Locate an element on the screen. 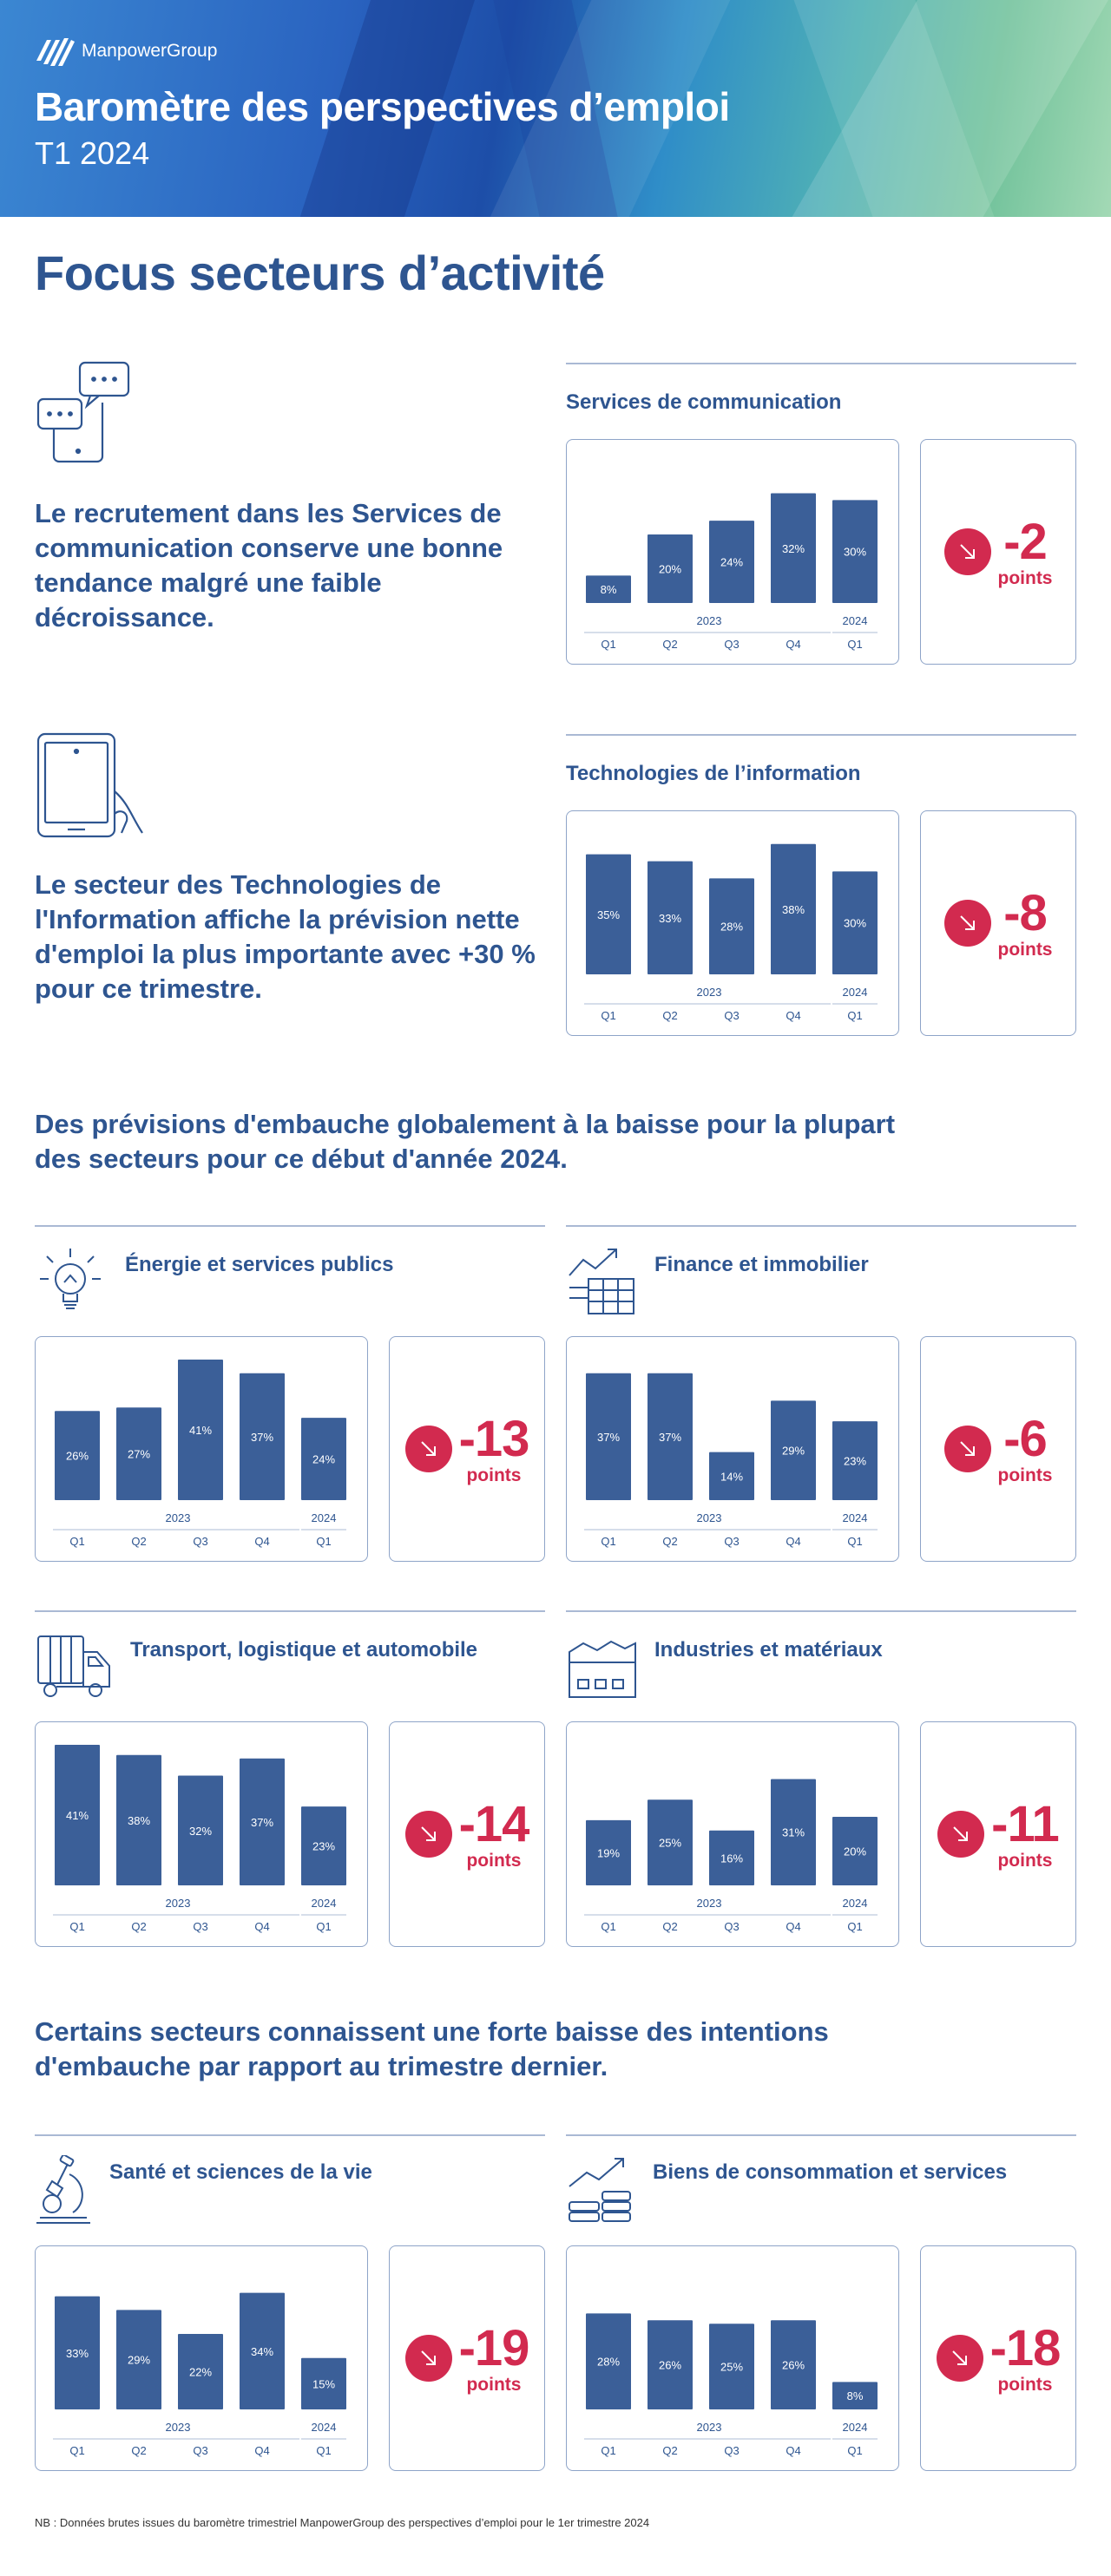 This screenshot has height=2576, width=1111. change-box-health: -19 points is located at coordinates (467, 2358).